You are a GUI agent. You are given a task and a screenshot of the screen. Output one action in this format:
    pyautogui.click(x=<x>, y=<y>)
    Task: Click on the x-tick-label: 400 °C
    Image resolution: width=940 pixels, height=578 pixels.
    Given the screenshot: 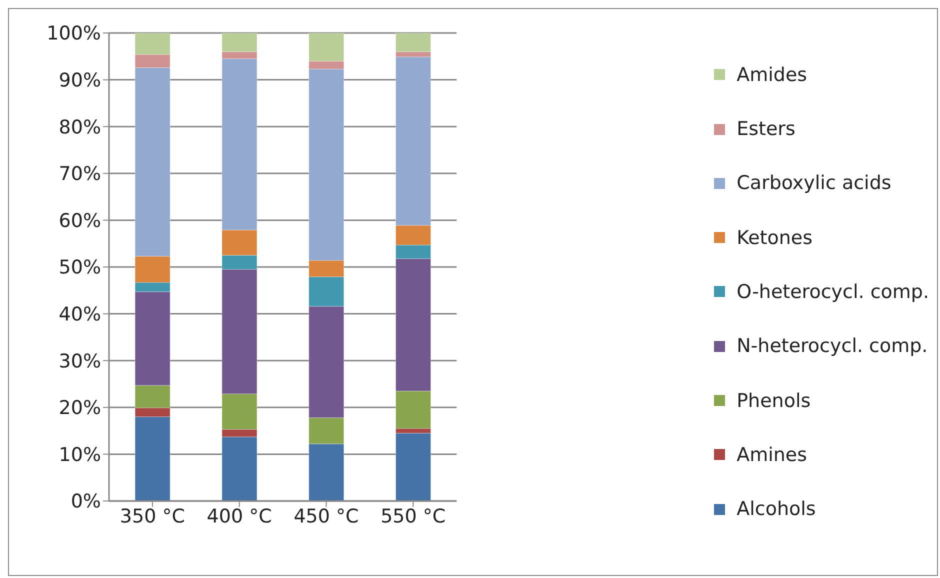 What is the action you would take?
    pyautogui.click(x=239, y=516)
    